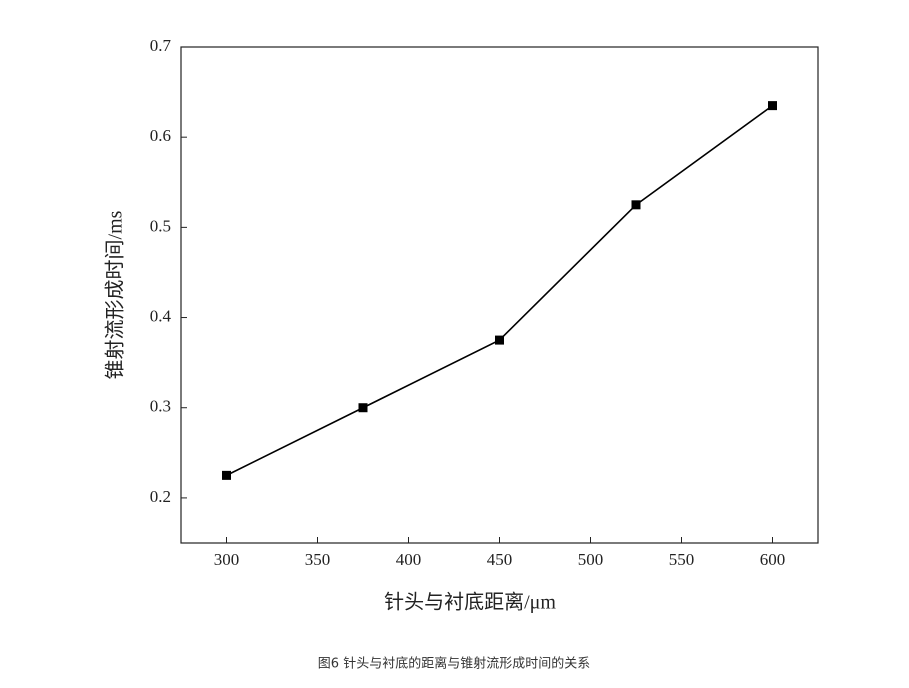  Describe the element at coordinates (682, 559) in the screenshot. I see `x-tick-label: 550` at that location.